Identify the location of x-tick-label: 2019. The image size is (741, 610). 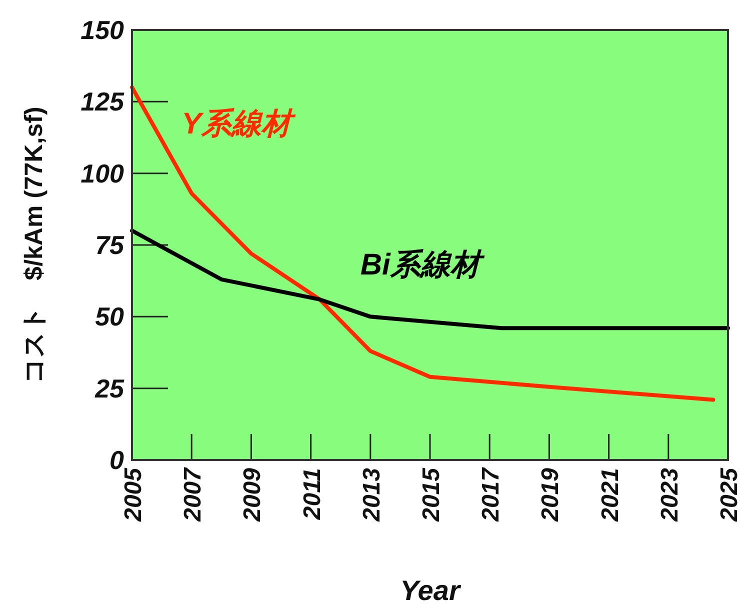
(550, 494).